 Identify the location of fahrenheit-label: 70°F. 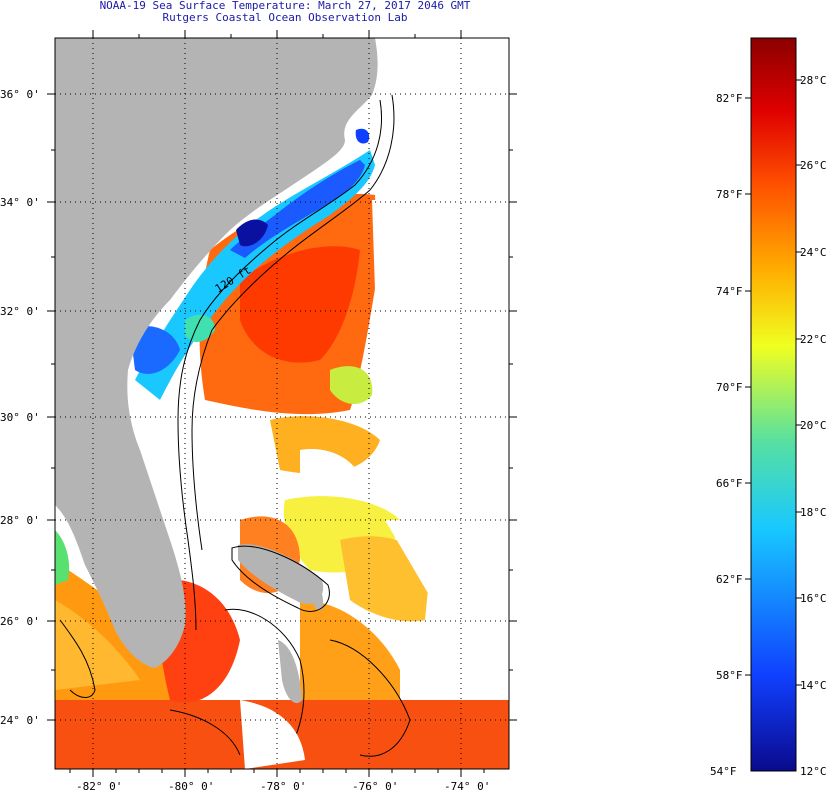
(729, 387).